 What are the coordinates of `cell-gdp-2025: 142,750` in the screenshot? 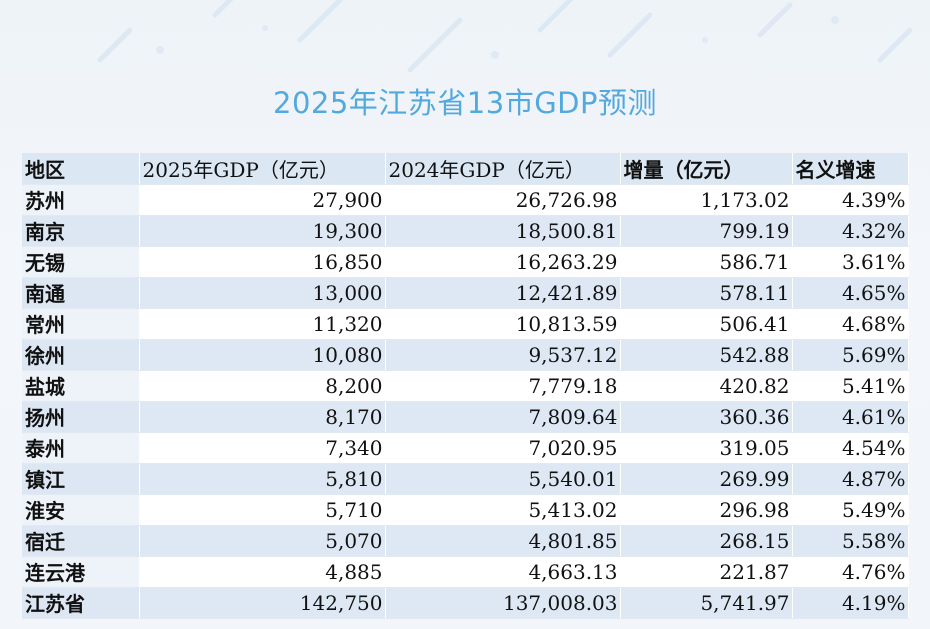 It's located at (262, 603).